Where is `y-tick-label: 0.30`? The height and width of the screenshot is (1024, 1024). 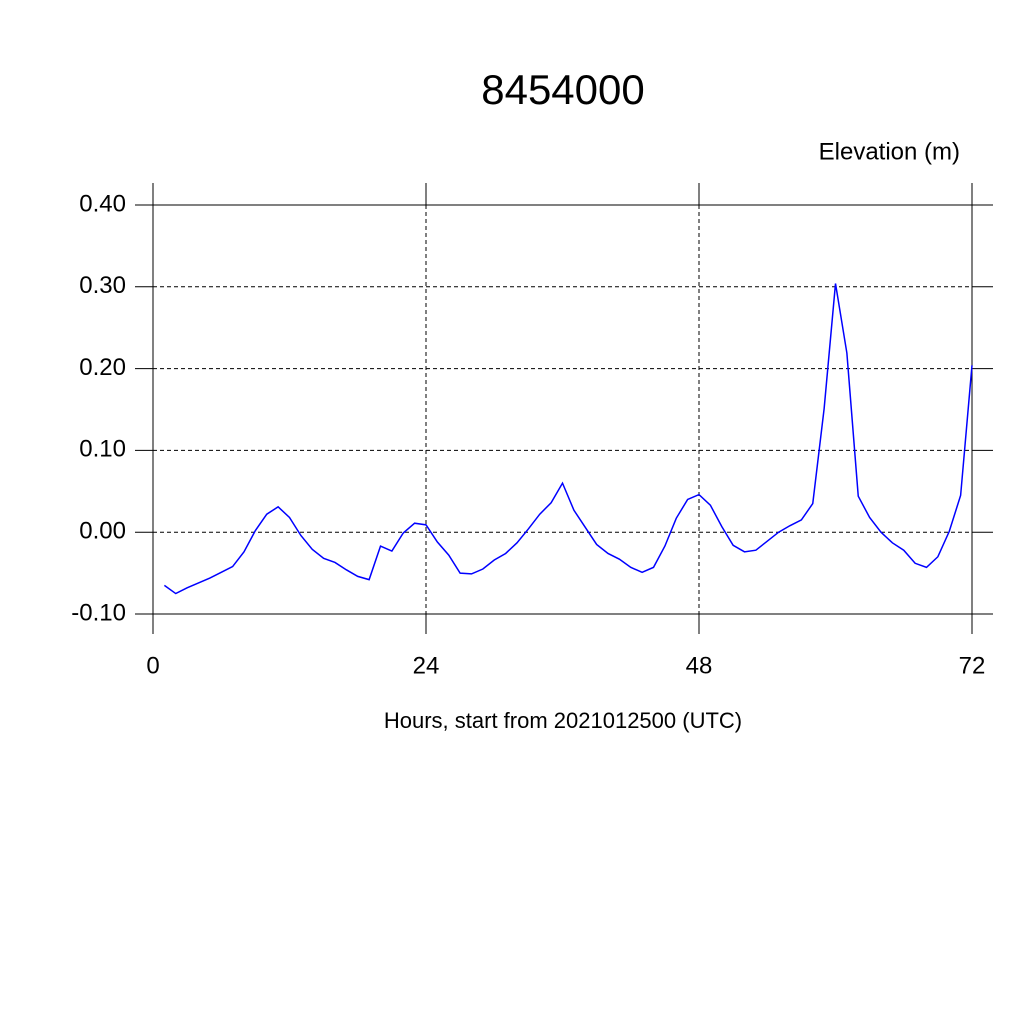
y-tick-label: 0.30 is located at coordinates (102, 285).